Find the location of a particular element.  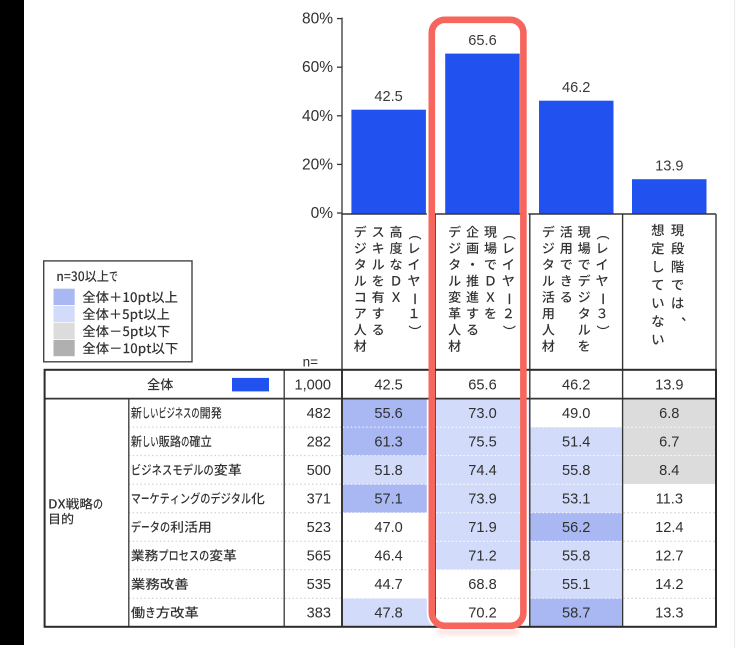

svg-text: 20% is located at coordinates (317, 164).